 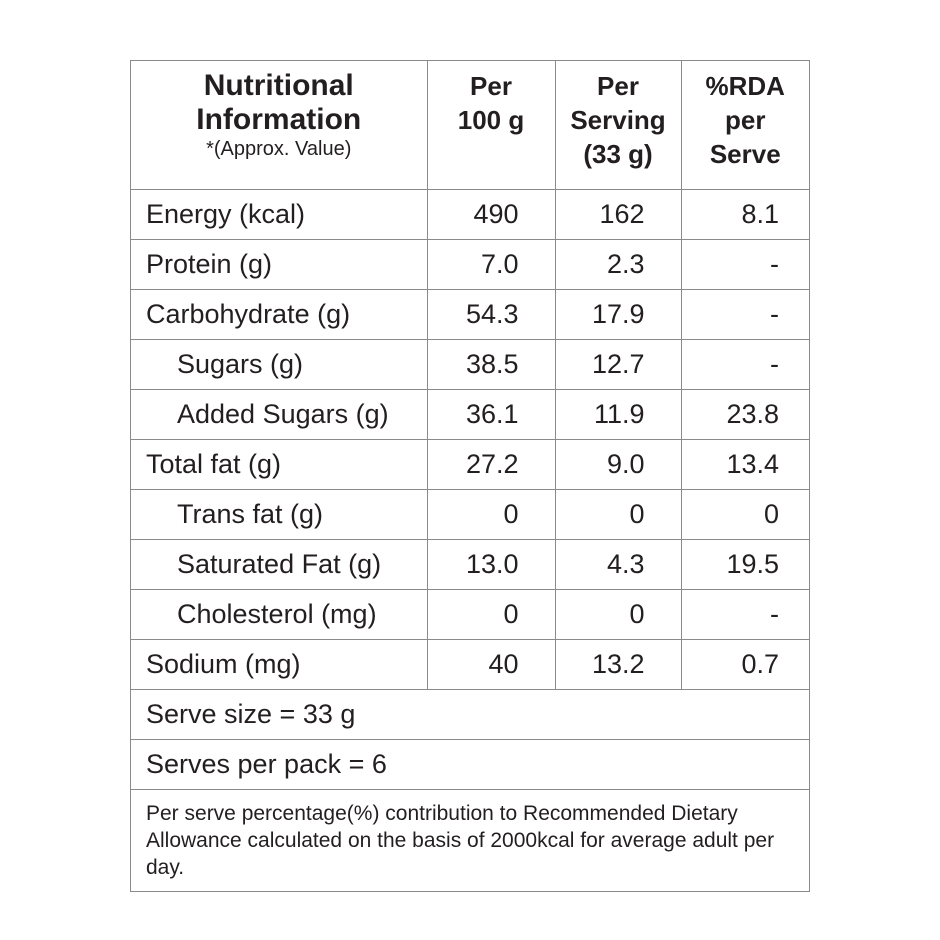 What do you see at coordinates (279, 119) in the screenshot?
I see `table-title-line2: Information` at bounding box center [279, 119].